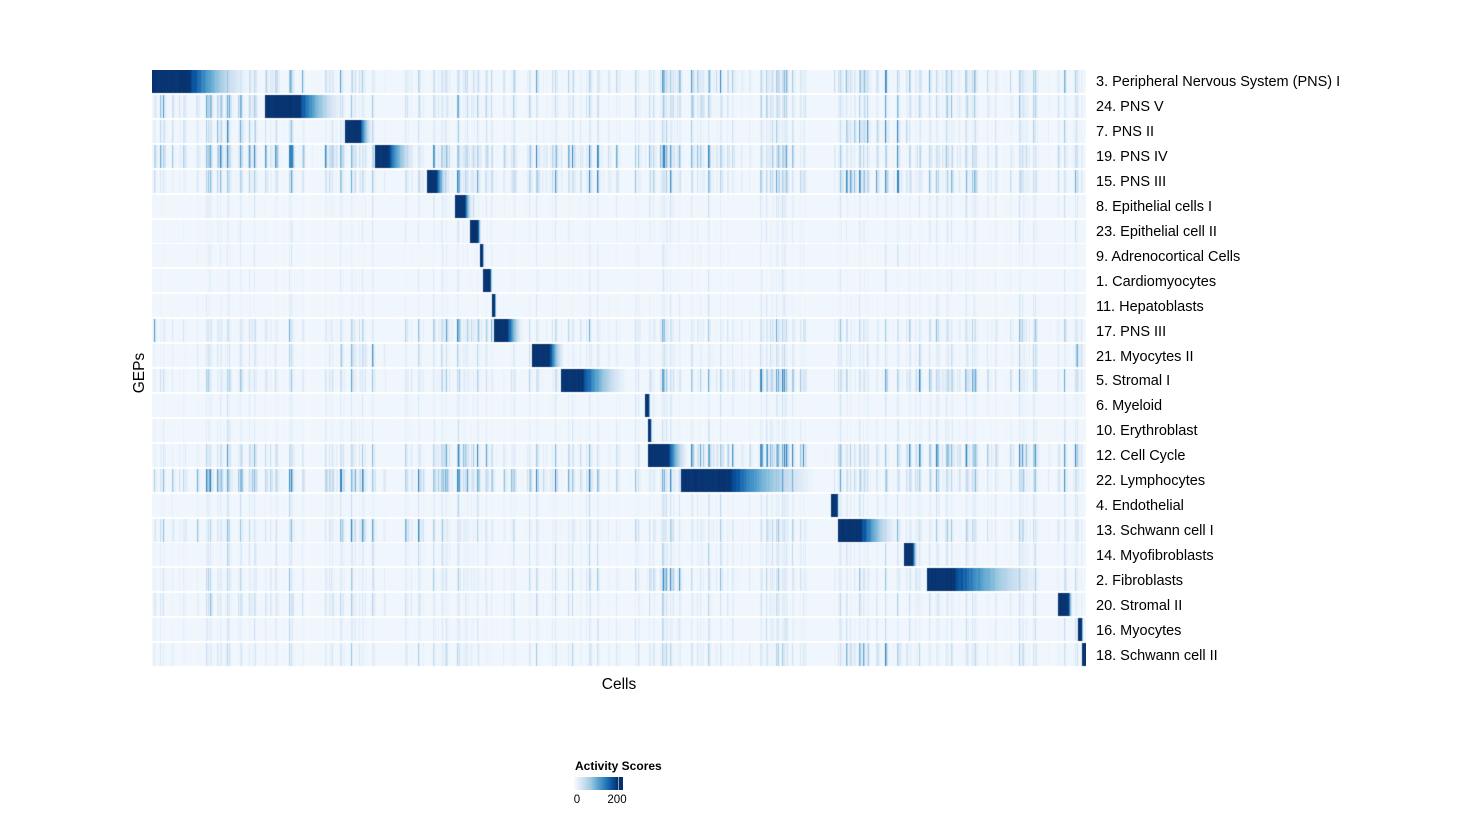 This screenshot has width=1457, height=815. What do you see at coordinates (1168, 256) in the screenshot?
I see `row-label: 9. Adrenocortical Cells` at bounding box center [1168, 256].